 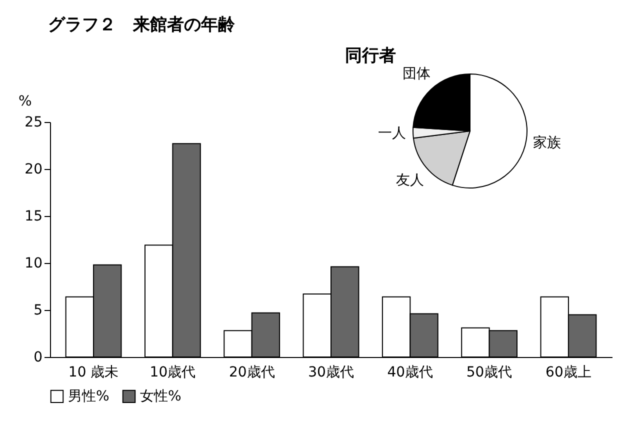 What do you see at coordinates (489, 372) in the screenshot?
I see `x-tick-label: 50歳代` at bounding box center [489, 372].